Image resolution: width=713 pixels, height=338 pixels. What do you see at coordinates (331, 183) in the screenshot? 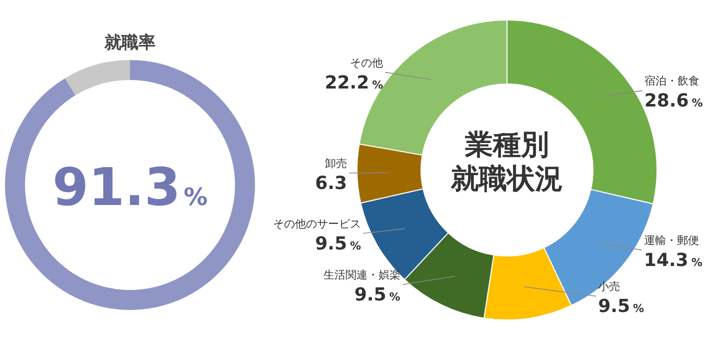
I see `data-label: 6.3` at bounding box center [331, 183].